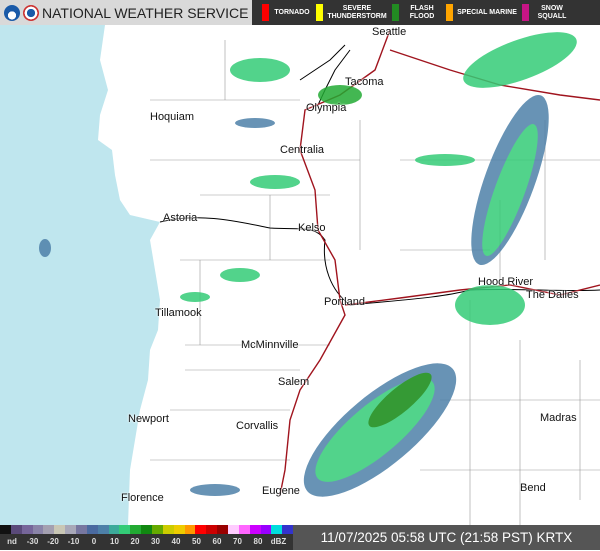 The width and height of the screenshot is (600, 551). What do you see at coordinates (114, 541) in the screenshot?
I see `dbz-tick-label: 10` at bounding box center [114, 541].